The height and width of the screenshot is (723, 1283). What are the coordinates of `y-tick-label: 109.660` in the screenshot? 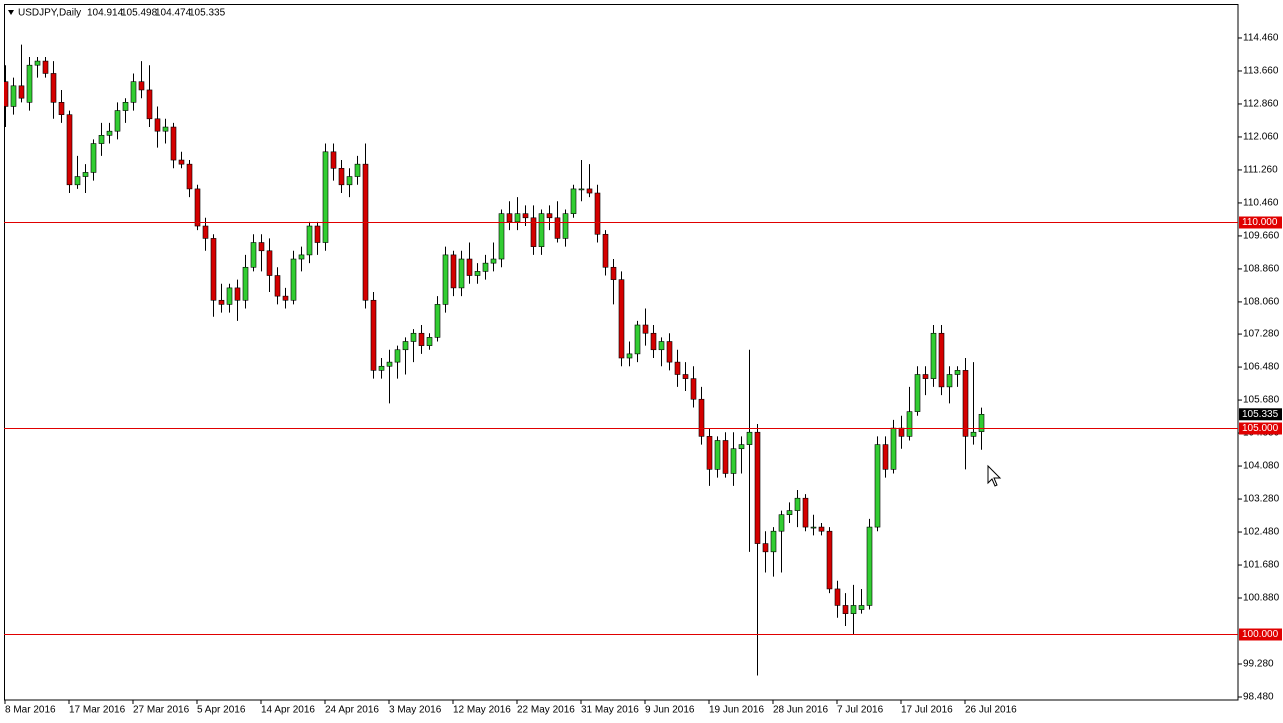 It's located at (1261, 236).